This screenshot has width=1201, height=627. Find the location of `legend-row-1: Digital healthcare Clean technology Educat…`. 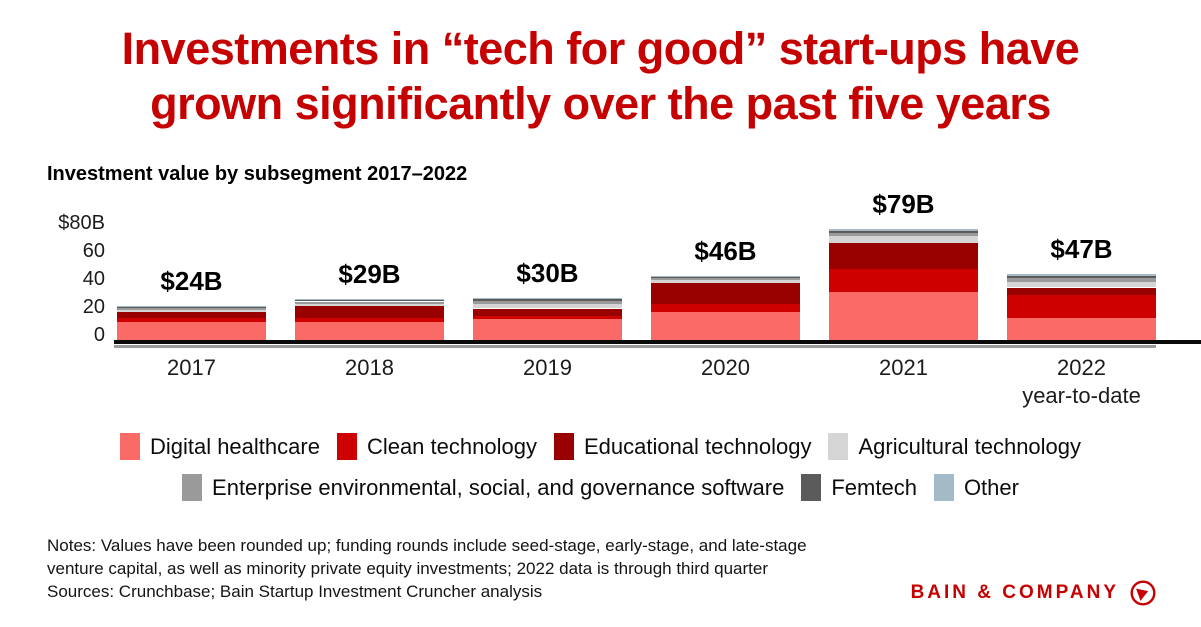

legend-row-1: Digital healthcare Clean technology Educat… is located at coordinates (600, 446).